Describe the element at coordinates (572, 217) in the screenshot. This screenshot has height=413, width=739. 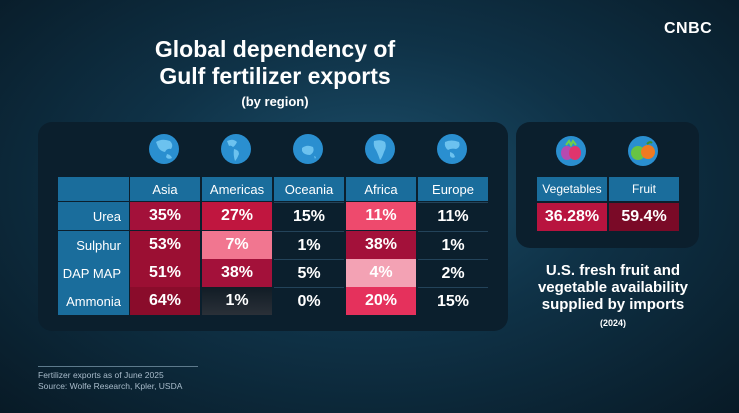
I see `cell-vegetables-value: 36.28%` at that location.